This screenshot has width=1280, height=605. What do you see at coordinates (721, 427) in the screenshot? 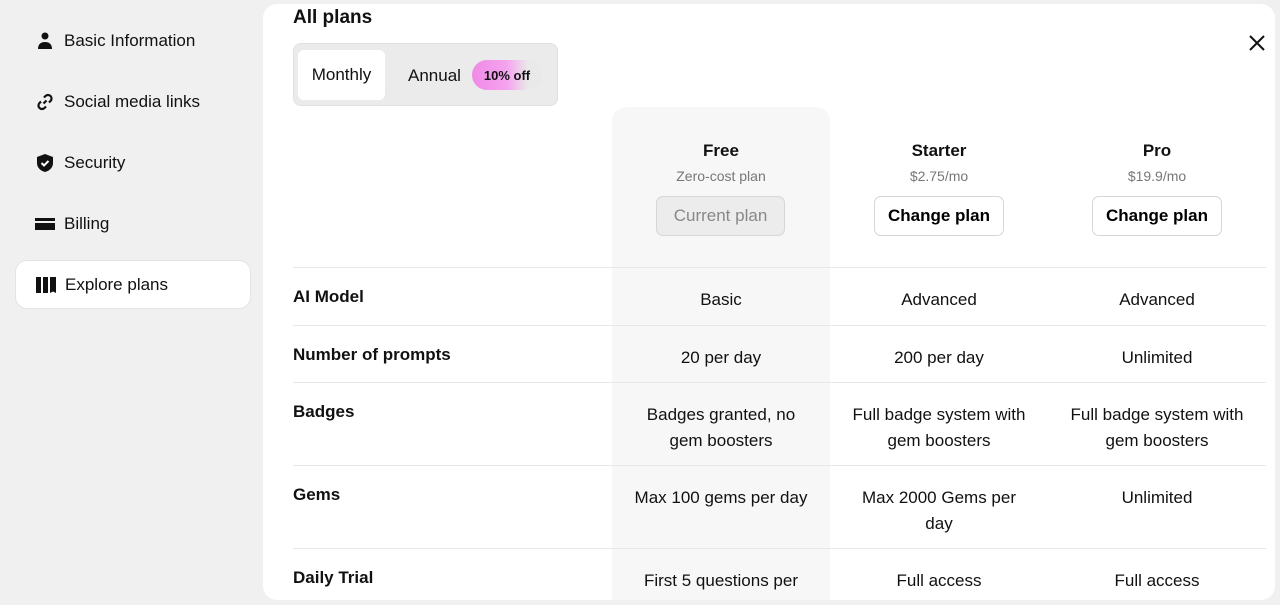
I see `cell: Badges granted, no gem boosters` at bounding box center [721, 427].